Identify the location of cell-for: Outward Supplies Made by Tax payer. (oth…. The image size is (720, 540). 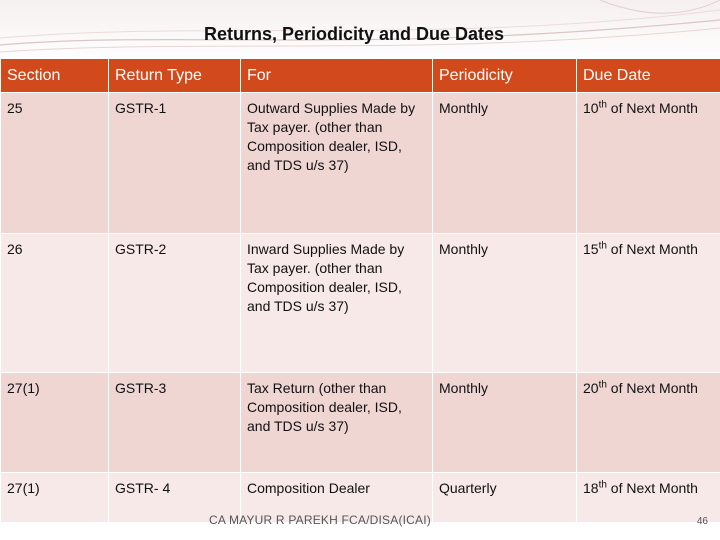
(336, 163).